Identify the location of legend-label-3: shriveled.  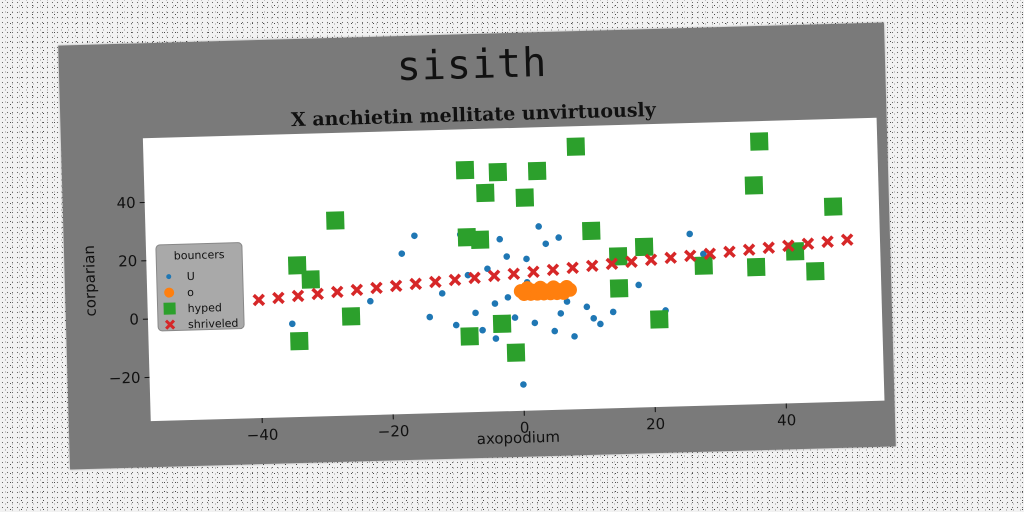
(213, 324).